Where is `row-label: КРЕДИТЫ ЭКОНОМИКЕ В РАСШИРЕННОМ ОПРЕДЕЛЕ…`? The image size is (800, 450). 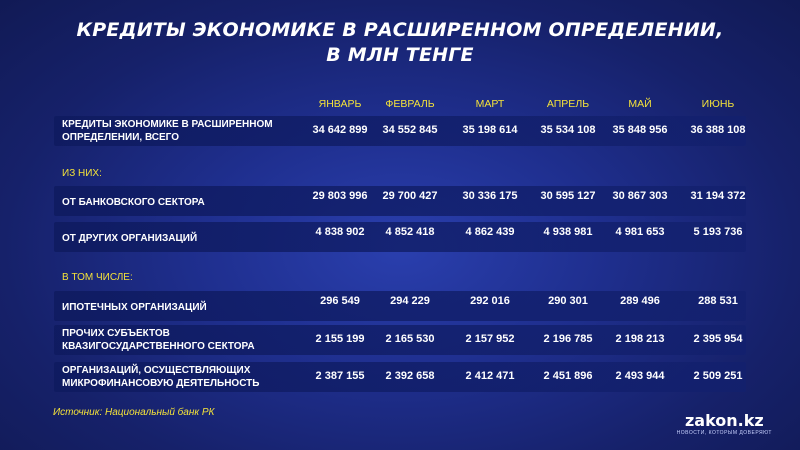 row-label: КРЕДИТЫ ЭКОНОМИКЕ В РАСШИРЕННОМ ОПРЕДЕЛЕ… is located at coordinates (167, 131).